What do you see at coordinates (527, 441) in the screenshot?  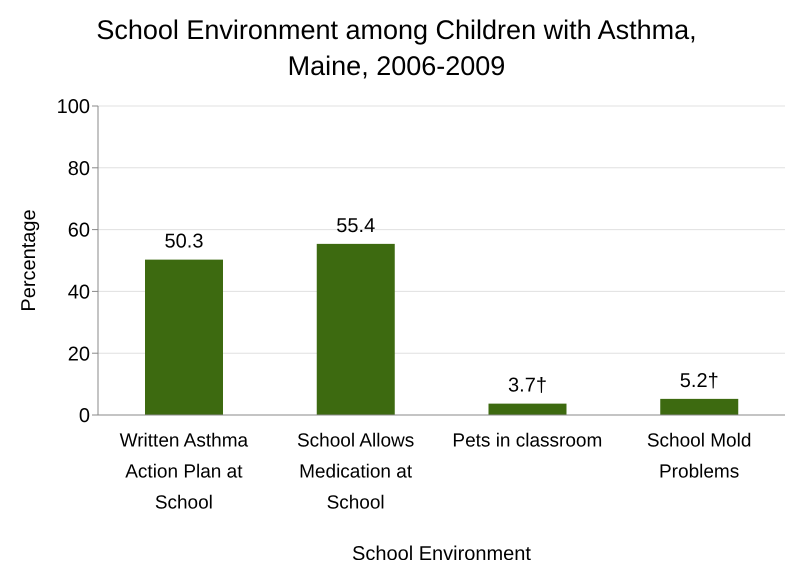 I see `x-tick-label: Pets in classroom` at bounding box center [527, 441].